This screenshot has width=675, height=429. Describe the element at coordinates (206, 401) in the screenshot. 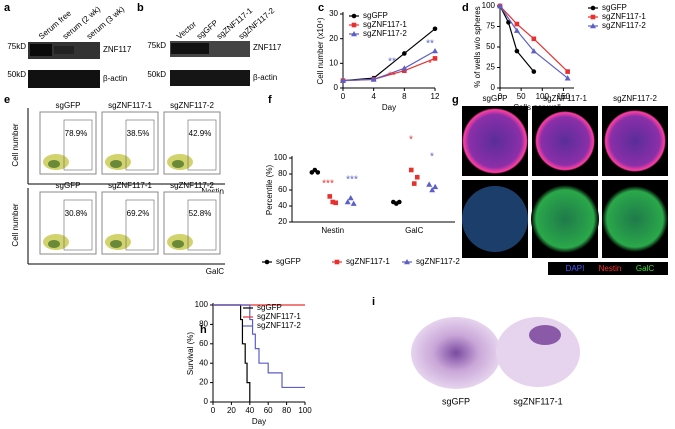

I see `y-tick-label: 0` at that location.